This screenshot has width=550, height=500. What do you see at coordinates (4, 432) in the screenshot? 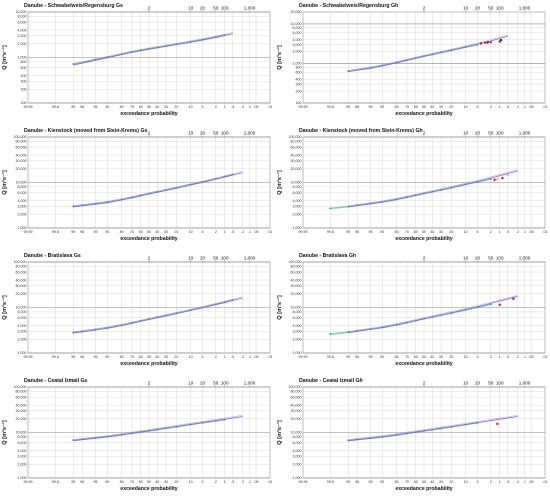
I see `y-axis-label: Q [m³s⁻¹]` at bounding box center [4, 432].